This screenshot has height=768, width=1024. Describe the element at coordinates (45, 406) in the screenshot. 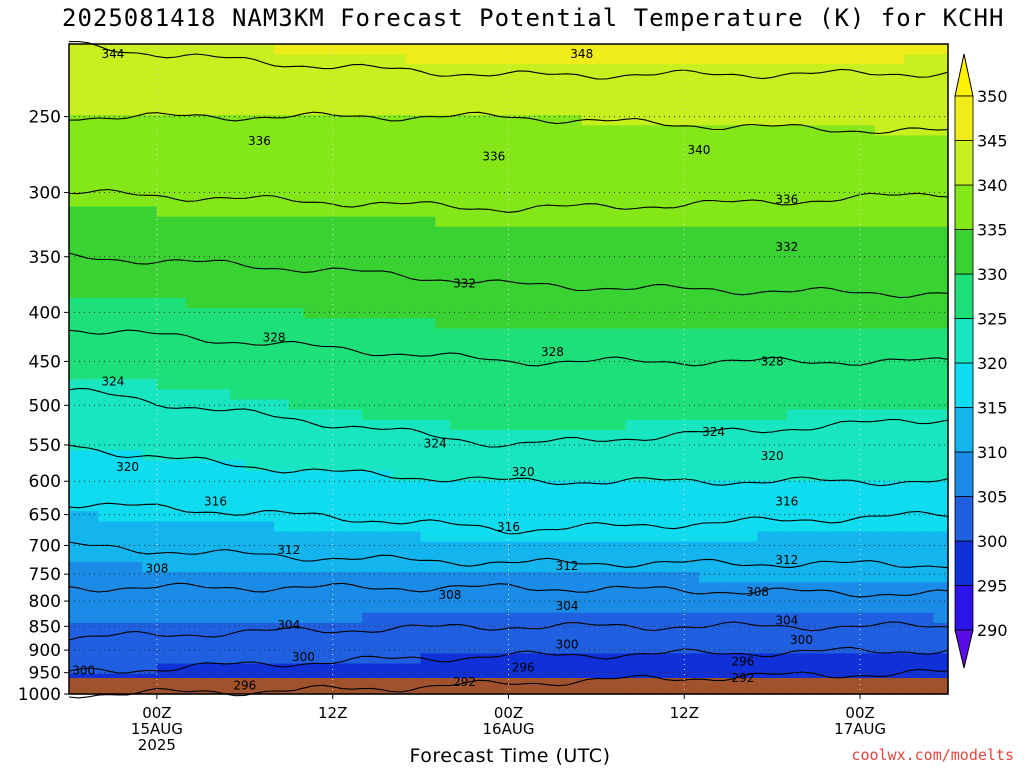

I see `y-tick-label-500: 500` at that location.